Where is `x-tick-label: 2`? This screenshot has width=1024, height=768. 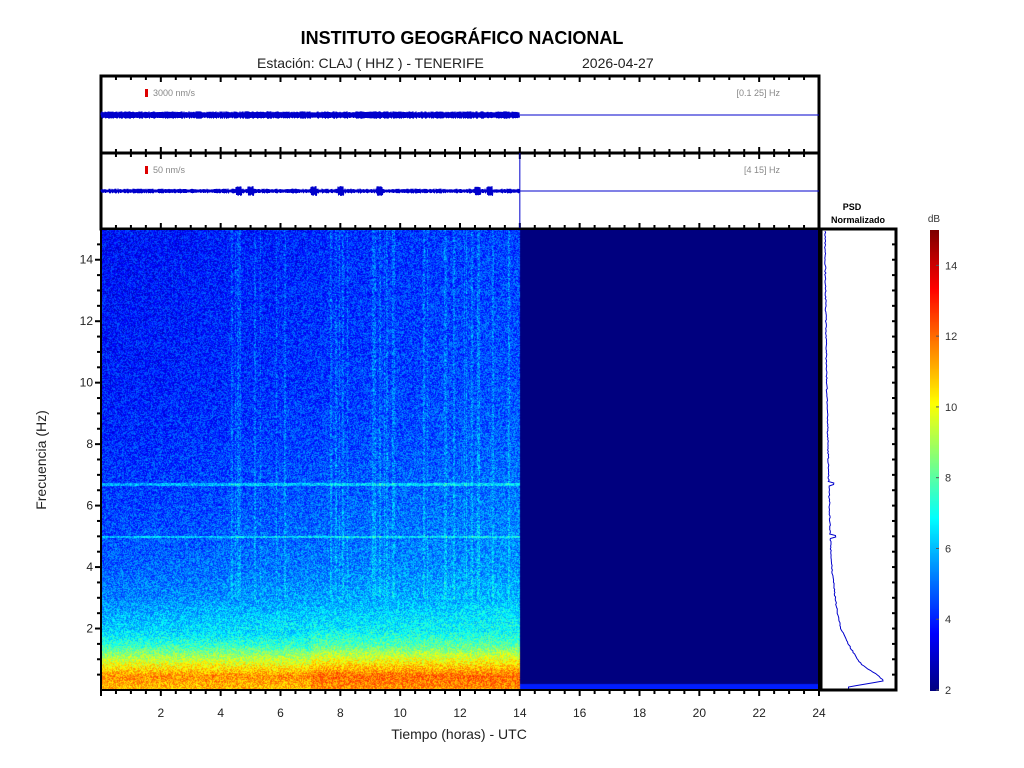 x-tick-label: 2 is located at coordinates (160, 713).